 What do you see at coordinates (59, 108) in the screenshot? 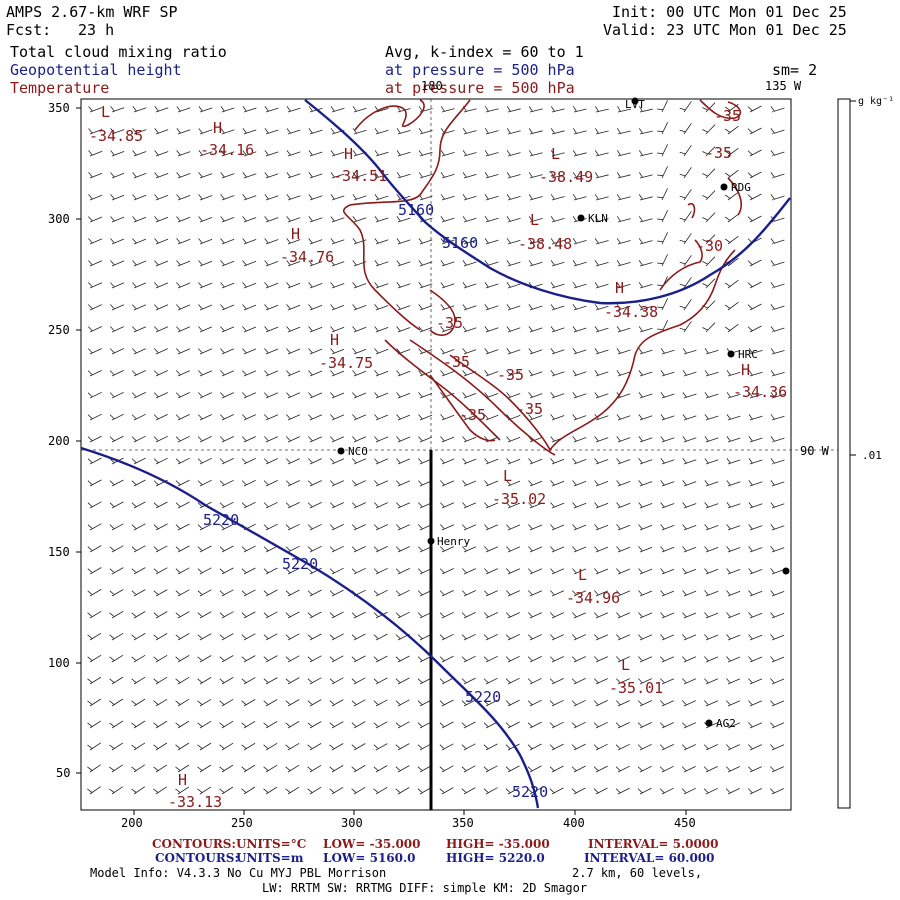
I see `y-tick-label: 350` at bounding box center [59, 108].